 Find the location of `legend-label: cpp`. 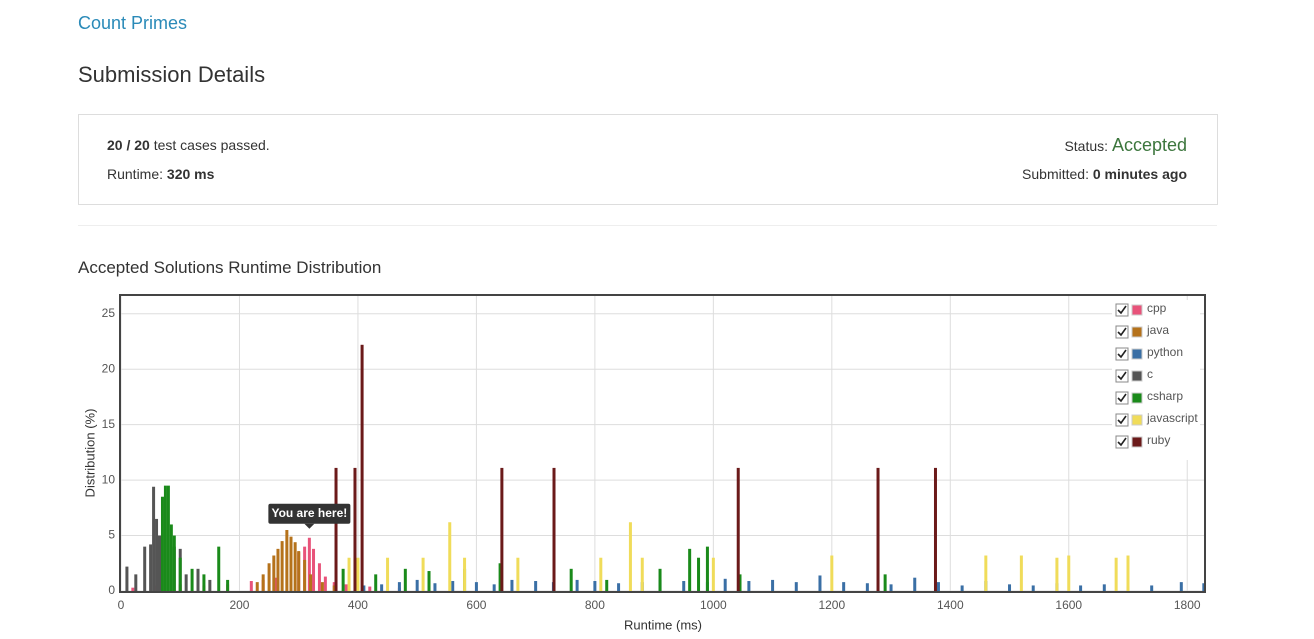

legend-label: cpp is located at coordinates (1157, 308).